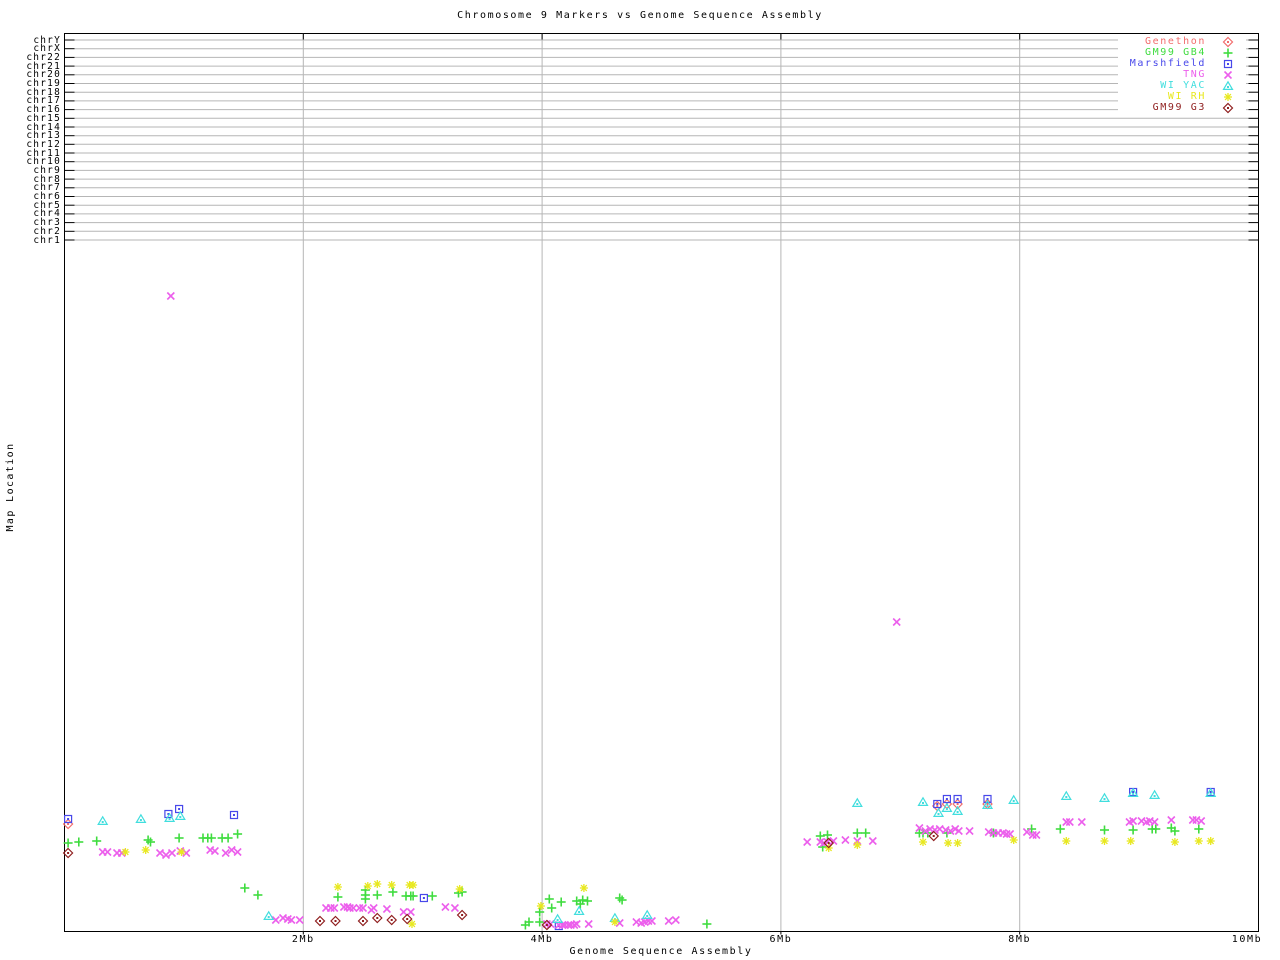 The height and width of the screenshot is (960, 1280). What do you see at coordinates (1020, 939) in the screenshot?
I see `x-tick-label-8Mb: 8Mb` at bounding box center [1020, 939].